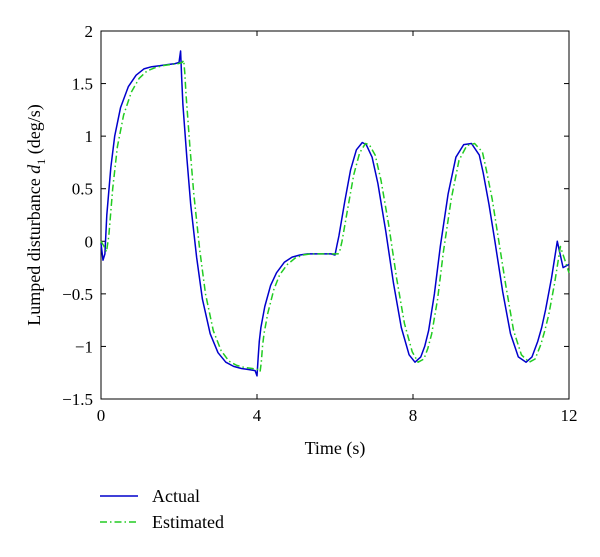 The image size is (600, 557). I want to click on y-axis-label-subscript: 1, so click(41, 162).